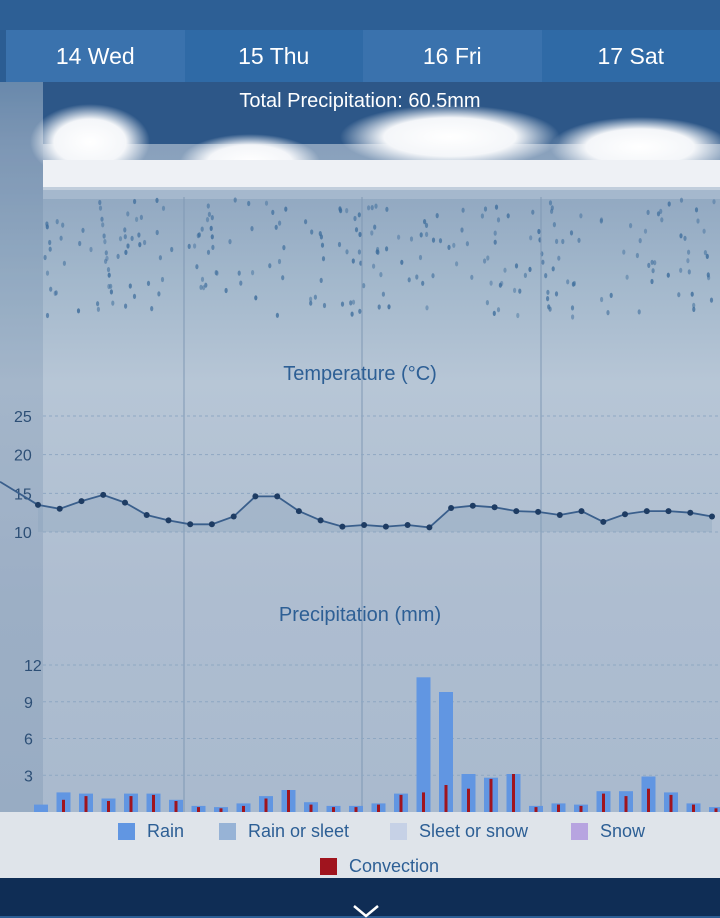 This screenshot has width=720, height=918. What do you see at coordinates (398, 831) in the screenshot?
I see `sleet-or-snow-swatch` at bounding box center [398, 831].